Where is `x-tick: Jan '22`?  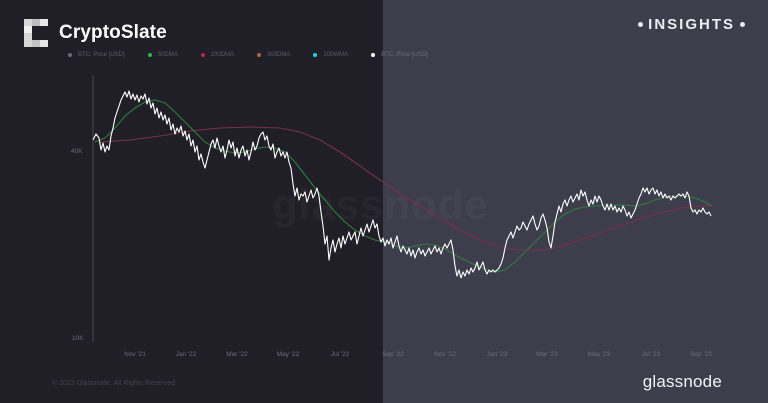
x-tick: Jan '22 is located at coordinates (186, 354).